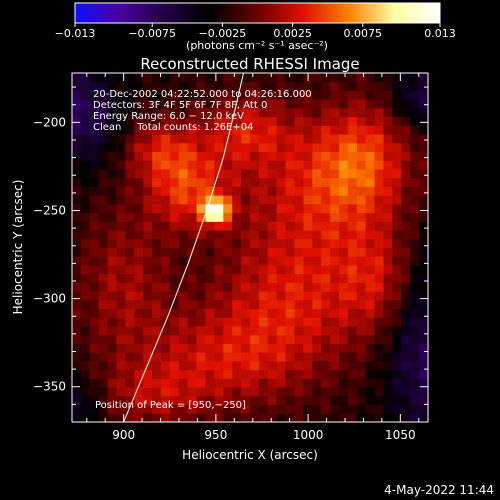  What do you see at coordinates (173, 127) in the screenshot?
I see `annotation-clean-counts: Clean Total counts: 1.26E+04` at bounding box center [173, 127].